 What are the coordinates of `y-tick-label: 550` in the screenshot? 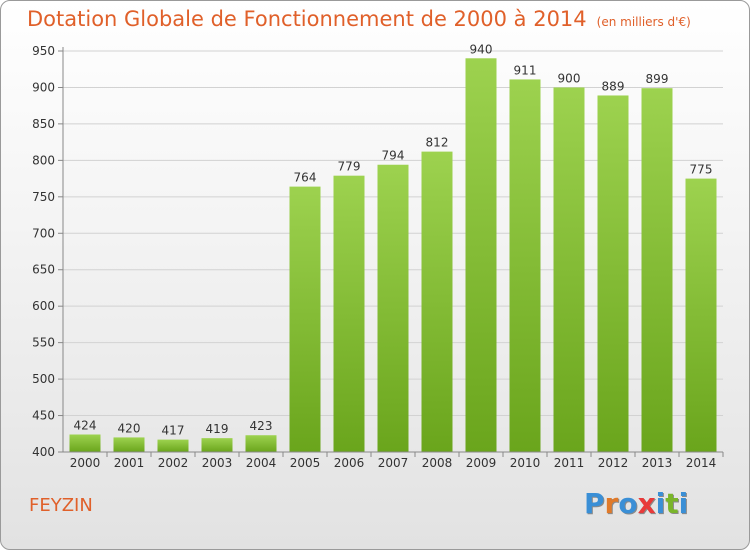 It's located at (43, 343).